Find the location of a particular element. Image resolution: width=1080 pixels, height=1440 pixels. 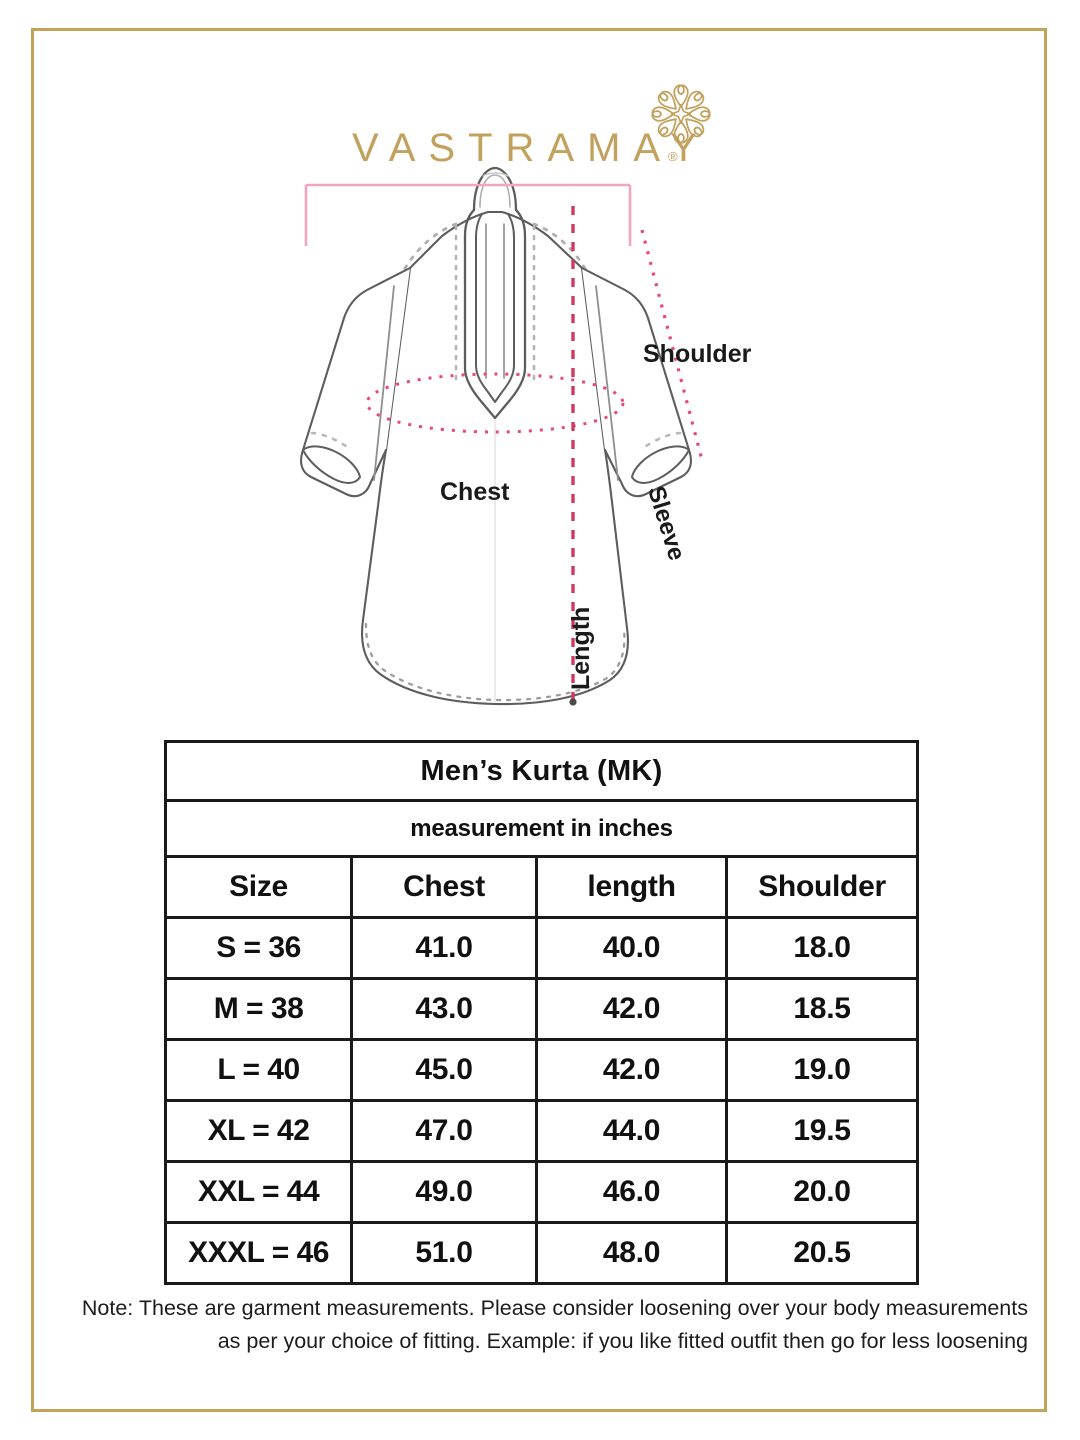

table-row: XXXL = 46 51.0 48.0 20.5 is located at coordinates (542, 1253).